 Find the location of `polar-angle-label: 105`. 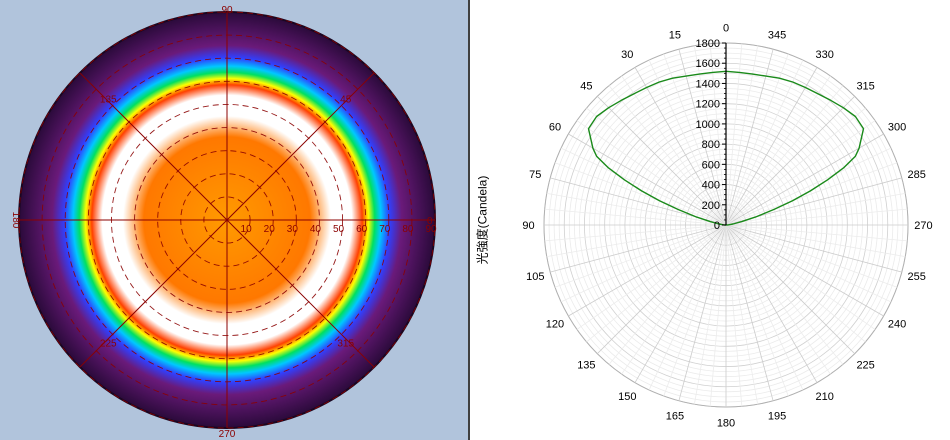

polar-angle-label: 105 is located at coordinates (535, 277).